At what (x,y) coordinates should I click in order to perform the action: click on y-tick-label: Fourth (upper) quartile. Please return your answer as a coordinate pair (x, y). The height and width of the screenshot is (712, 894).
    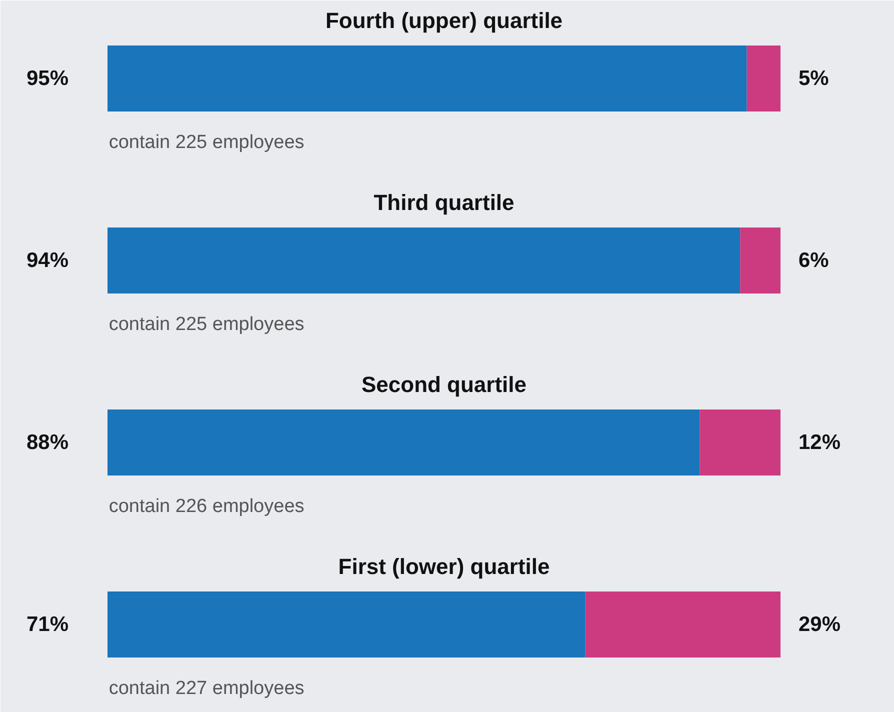
    Looking at the image, I should click on (444, 20).